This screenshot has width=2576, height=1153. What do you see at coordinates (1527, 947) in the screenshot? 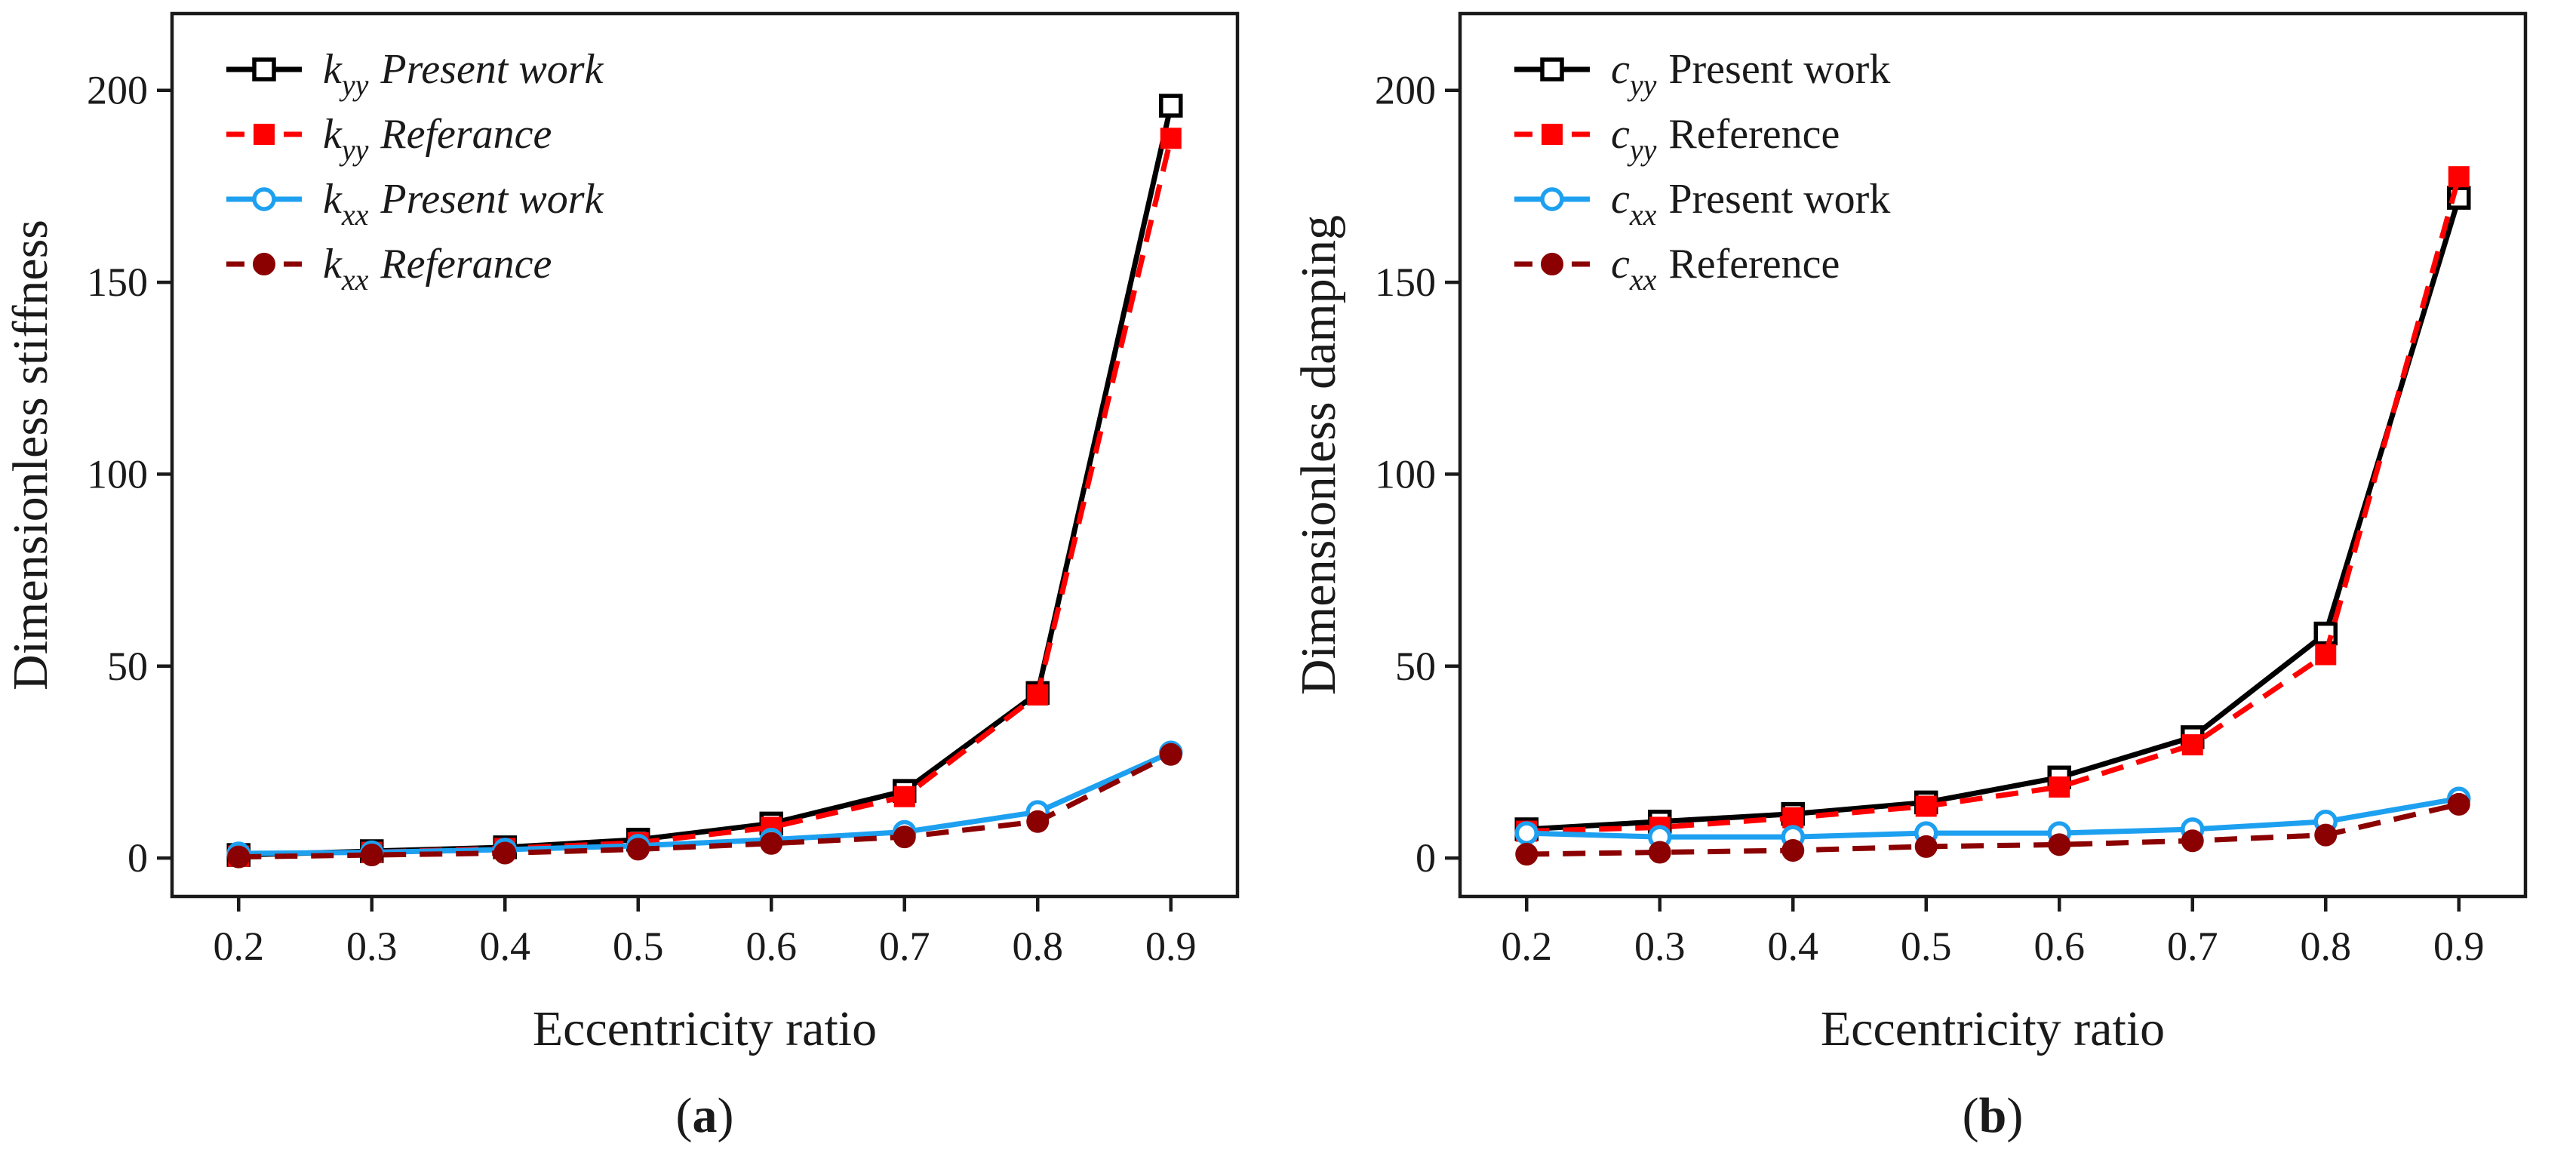
I see `x-tick-label: 0.2` at bounding box center [1527, 947].